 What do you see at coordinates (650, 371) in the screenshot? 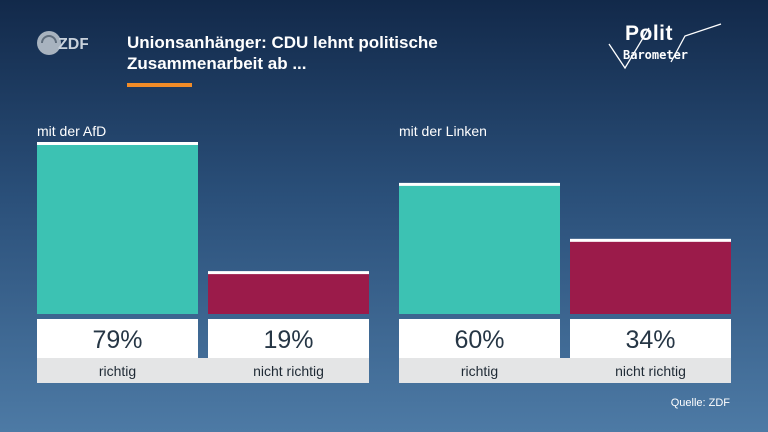
I see `category-label-1-1: nicht richtig` at bounding box center [650, 371].